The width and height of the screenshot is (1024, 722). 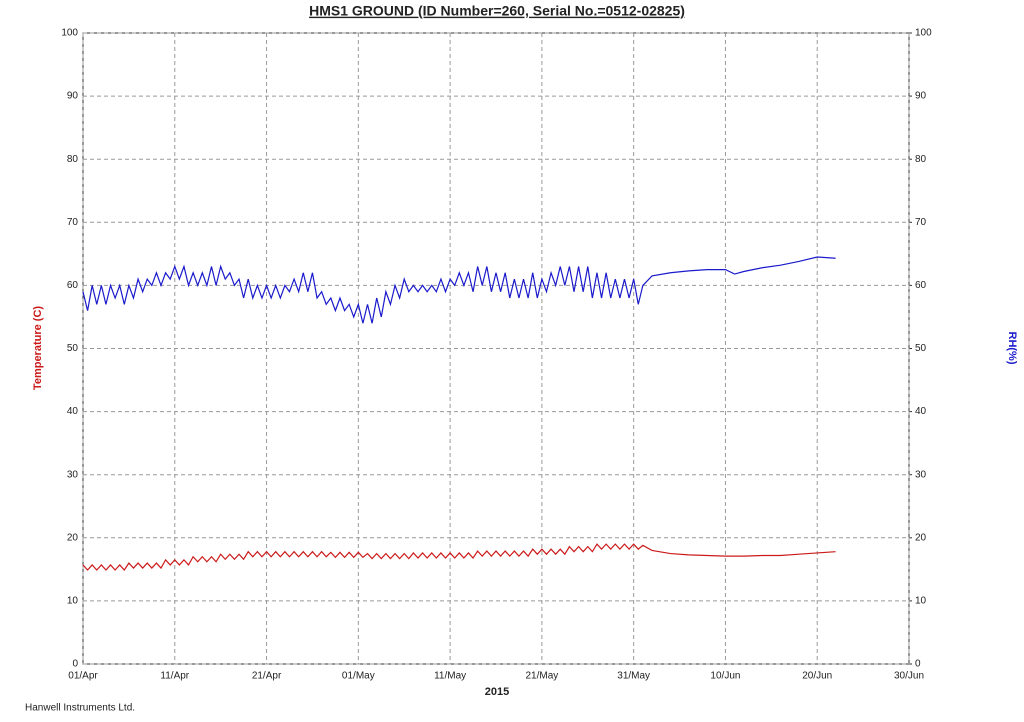 I want to click on y2-tick-label: 60, so click(x=921, y=285).